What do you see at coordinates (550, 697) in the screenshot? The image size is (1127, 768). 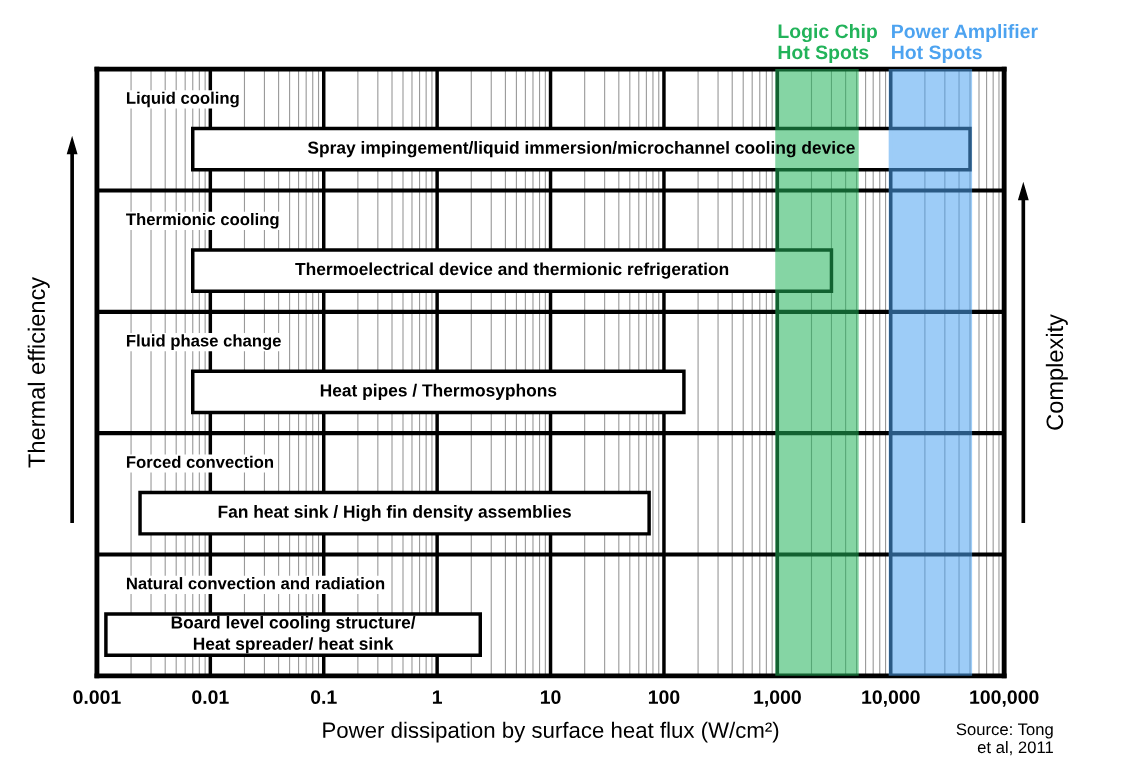 I see `x-tick-label: 10` at bounding box center [550, 697].